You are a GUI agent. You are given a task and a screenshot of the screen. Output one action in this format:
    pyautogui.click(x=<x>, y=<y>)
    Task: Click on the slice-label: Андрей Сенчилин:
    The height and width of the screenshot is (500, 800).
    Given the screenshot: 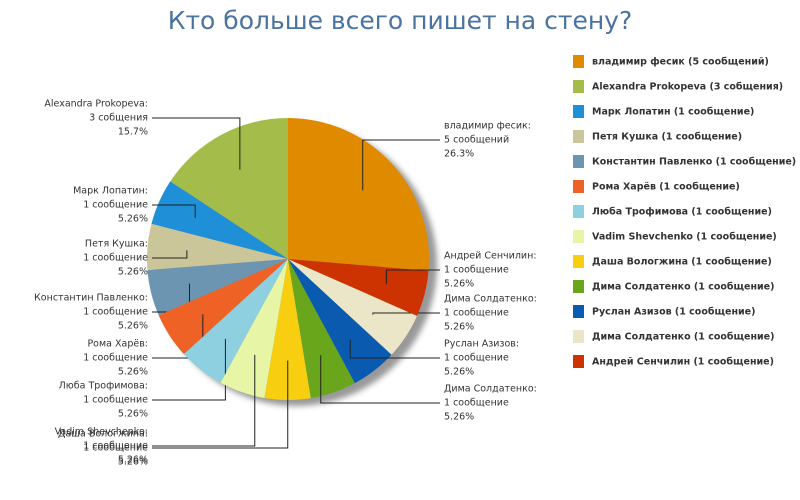 What is the action you would take?
    pyautogui.click(x=490, y=256)
    